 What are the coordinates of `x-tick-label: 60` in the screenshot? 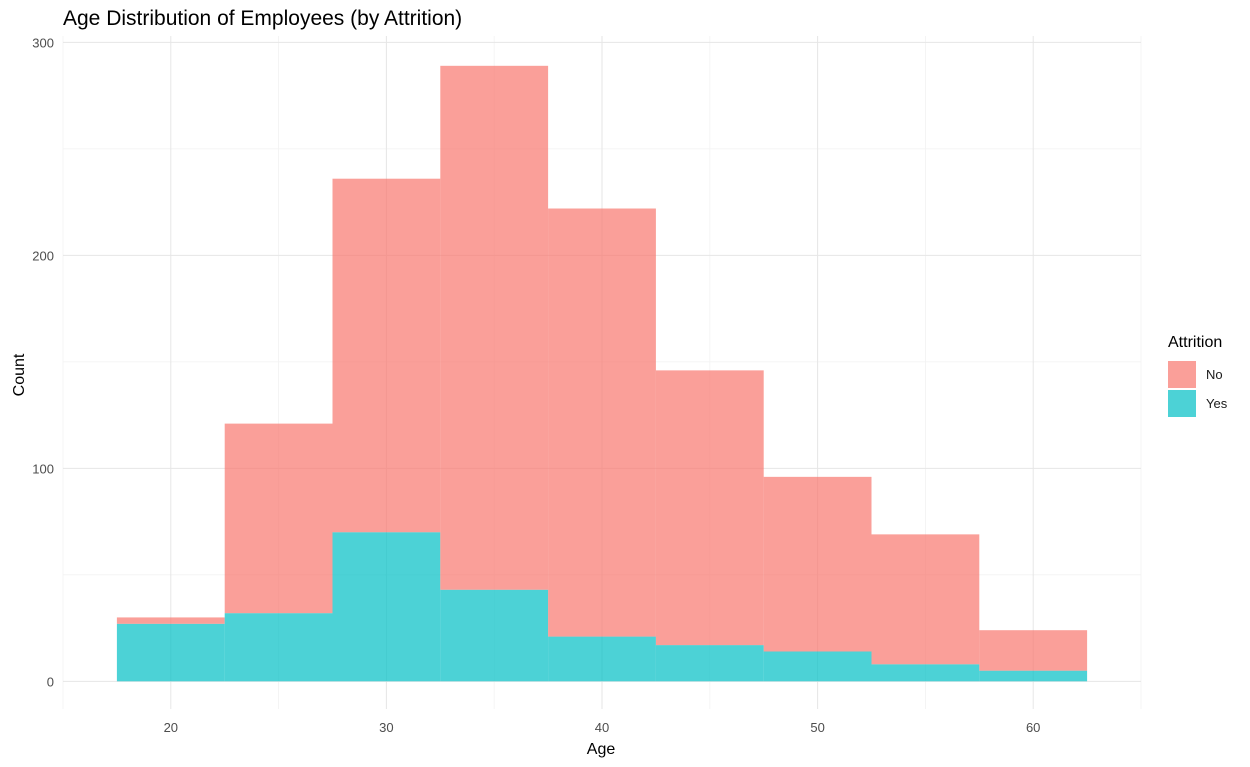 It's located at (1033, 727).